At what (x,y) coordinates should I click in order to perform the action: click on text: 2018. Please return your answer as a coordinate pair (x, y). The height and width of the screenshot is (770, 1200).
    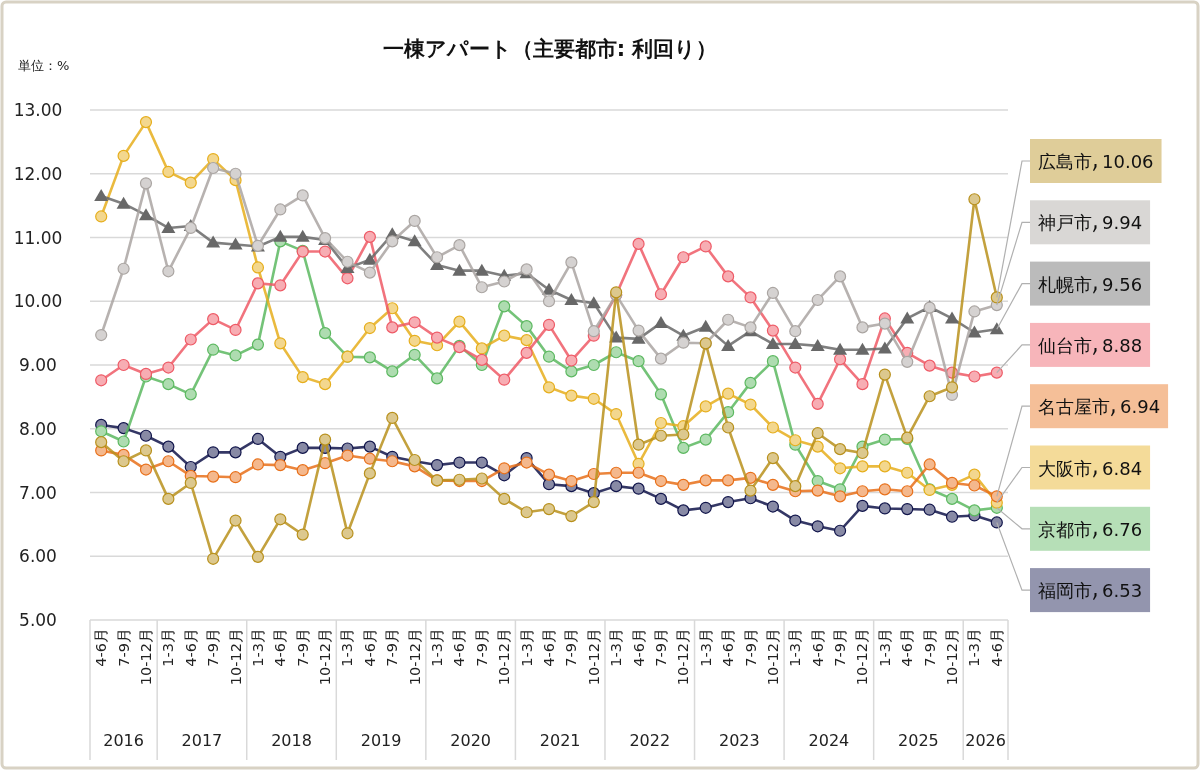
    Looking at the image, I should click on (291, 740).